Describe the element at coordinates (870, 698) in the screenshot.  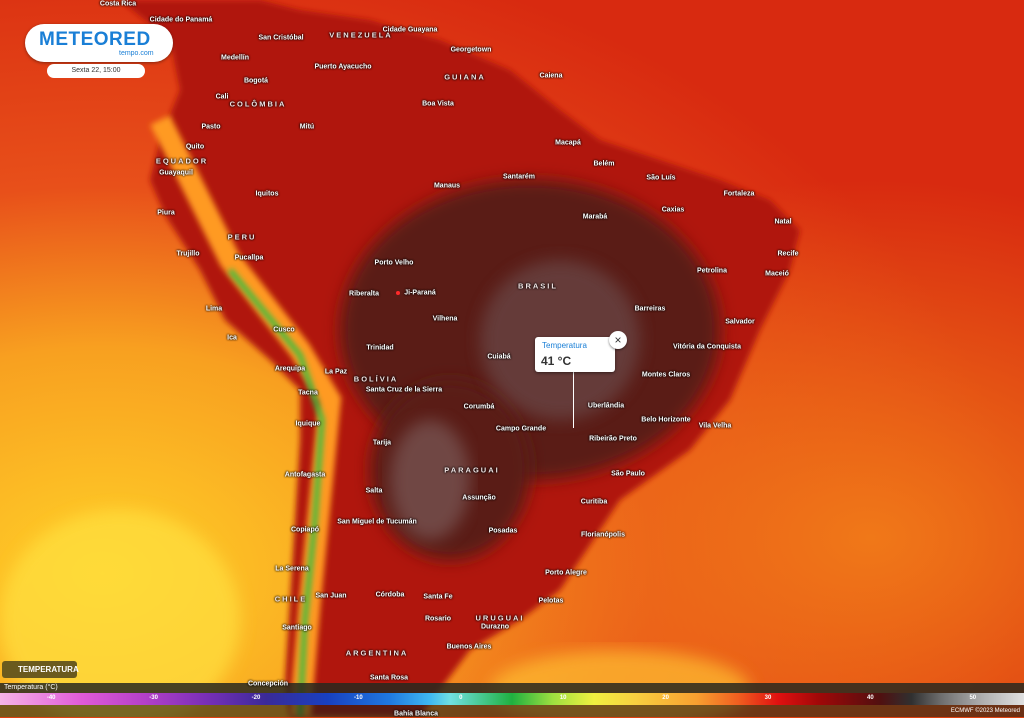
I see `legend-tick: 40` at that location.